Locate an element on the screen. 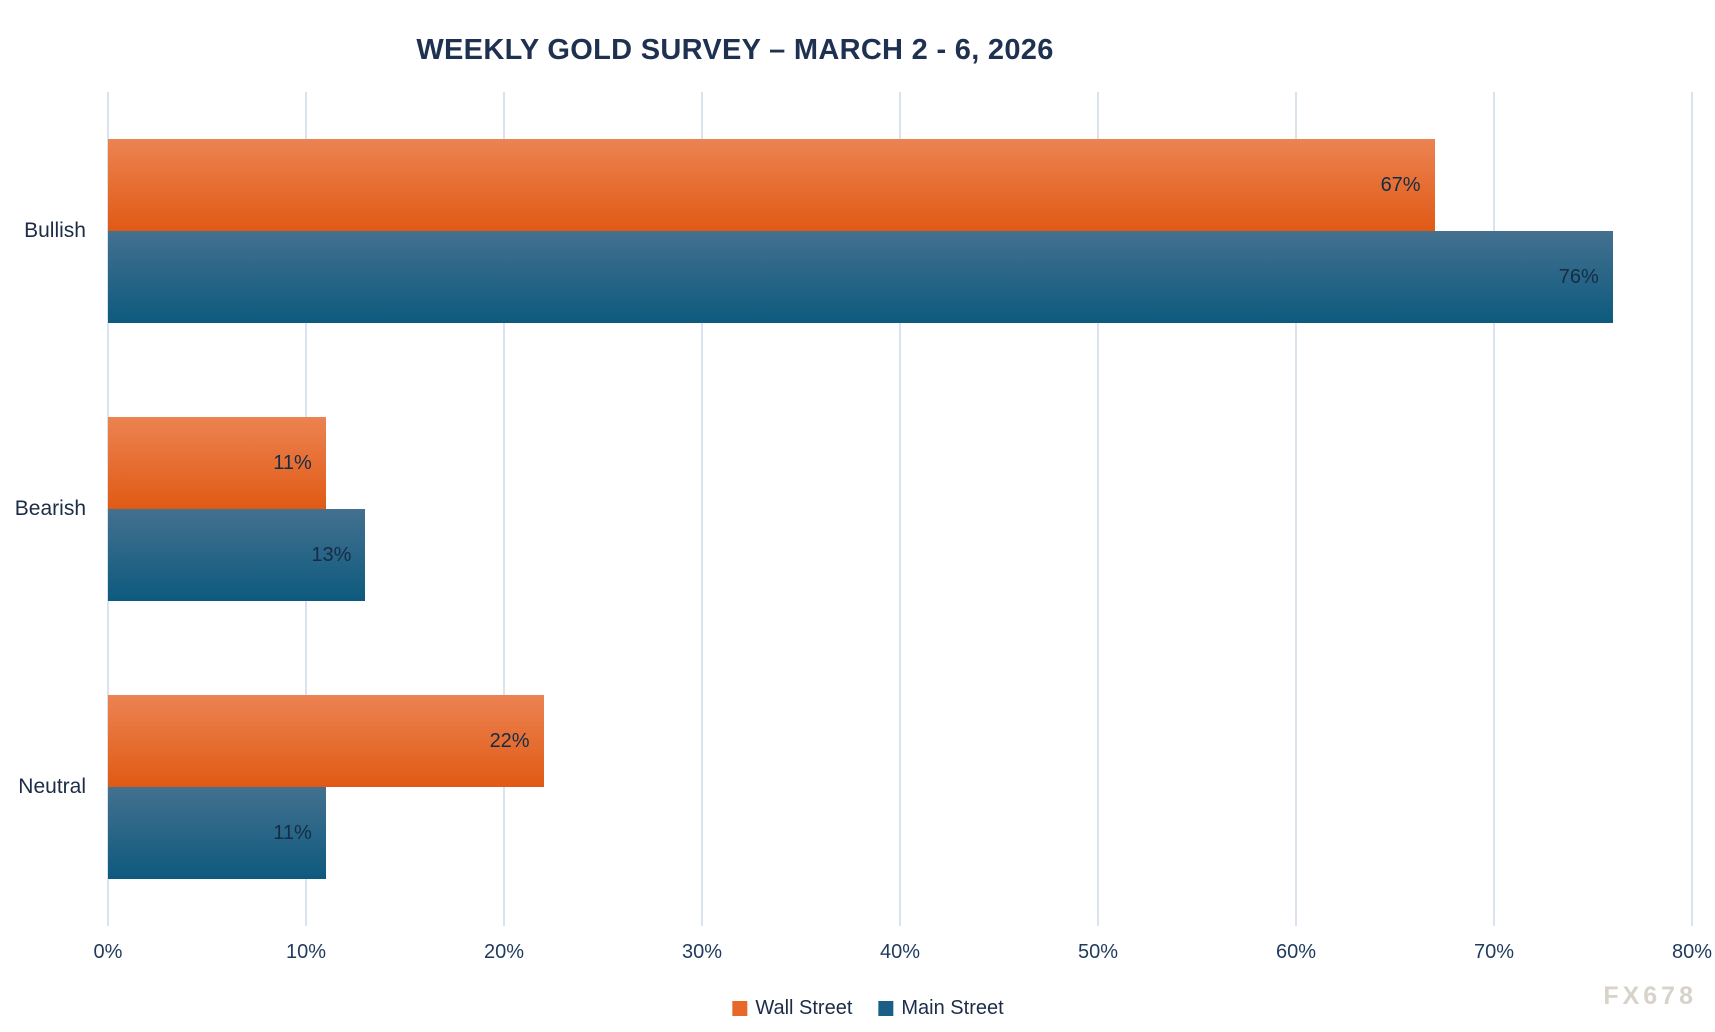 The image size is (1715, 1032). category-label: Bearish is located at coordinates (50, 508).